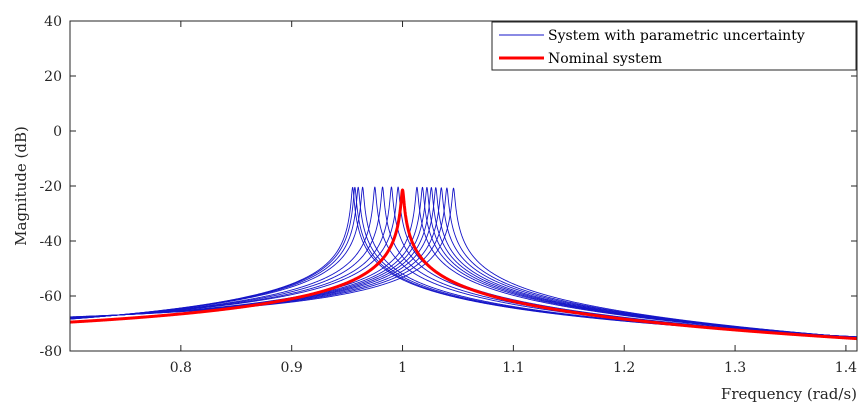  Describe the element at coordinates (676, 36) in the screenshot. I see `legend-label-uncertain: System with parametric uncertainty` at that location.